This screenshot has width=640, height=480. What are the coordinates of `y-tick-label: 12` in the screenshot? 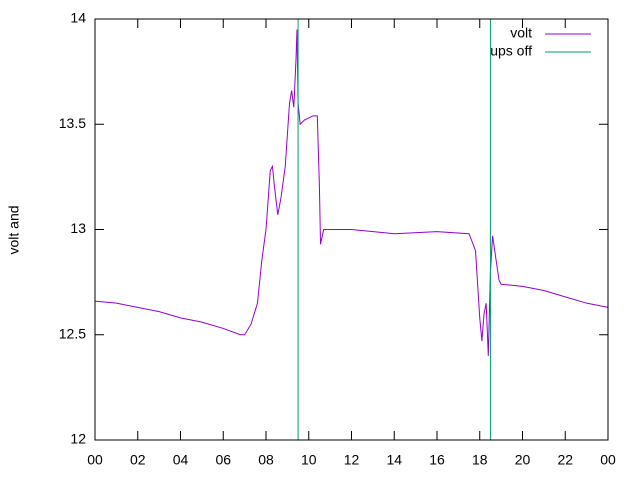 It's located at (78, 439).